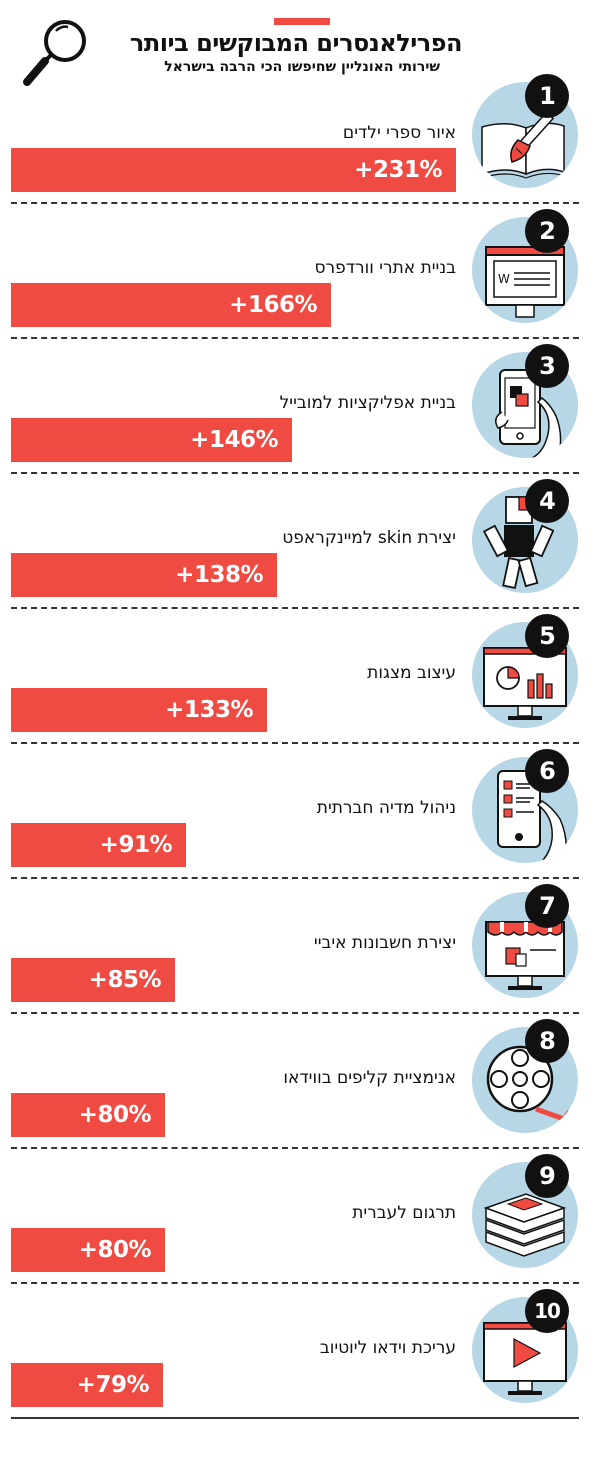  Describe the element at coordinates (404, 1213) in the screenshot. I see `category-label: תרגום לעברית` at that location.